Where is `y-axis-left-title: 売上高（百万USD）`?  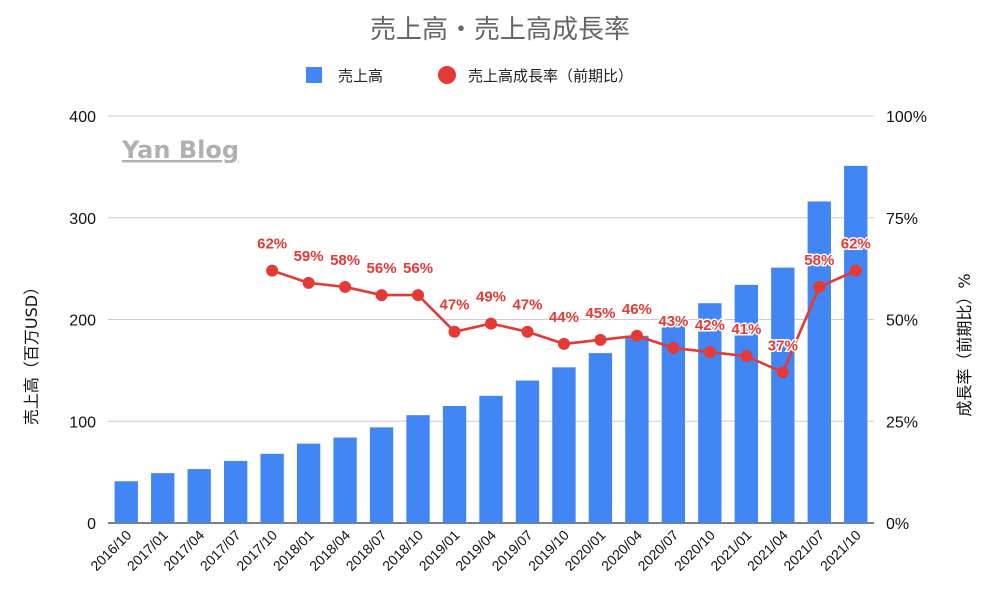
y-axis-left-title: 売上高（百万USD） is located at coordinates (31, 352).